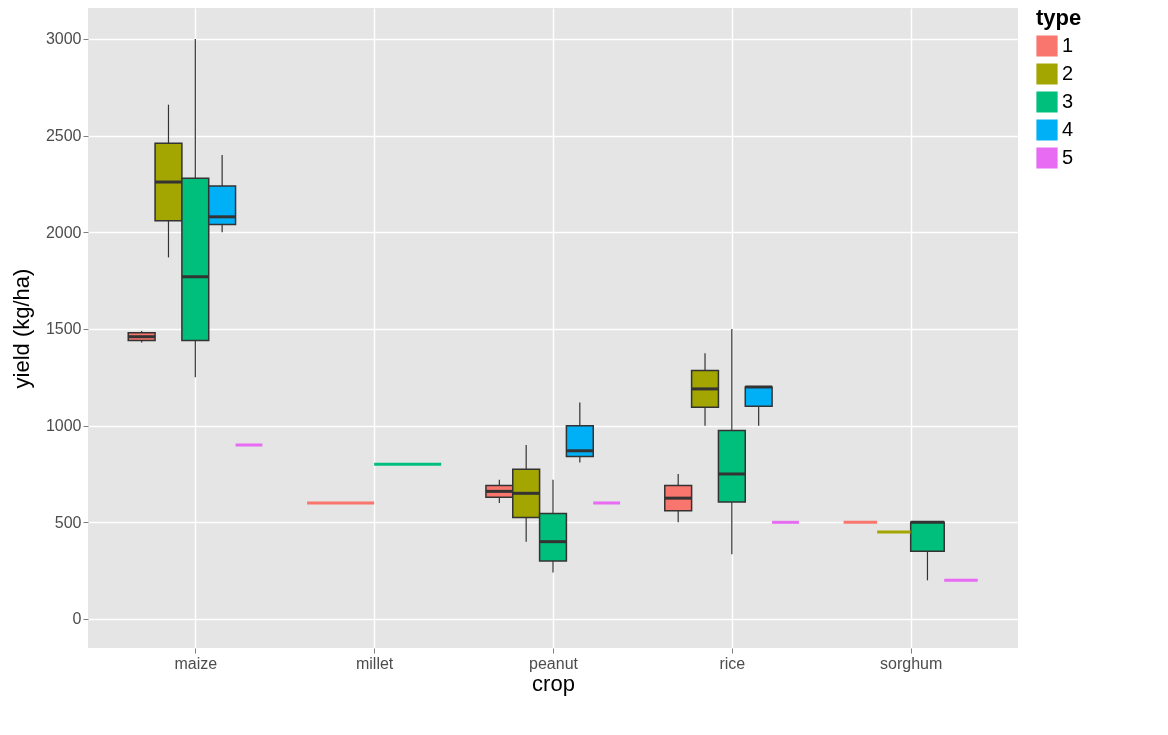 This screenshot has height=735, width=1168. Describe the element at coordinates (21, 328) in the screenshot. I see `y-axis-title: yield (kg/ha)` at that location.